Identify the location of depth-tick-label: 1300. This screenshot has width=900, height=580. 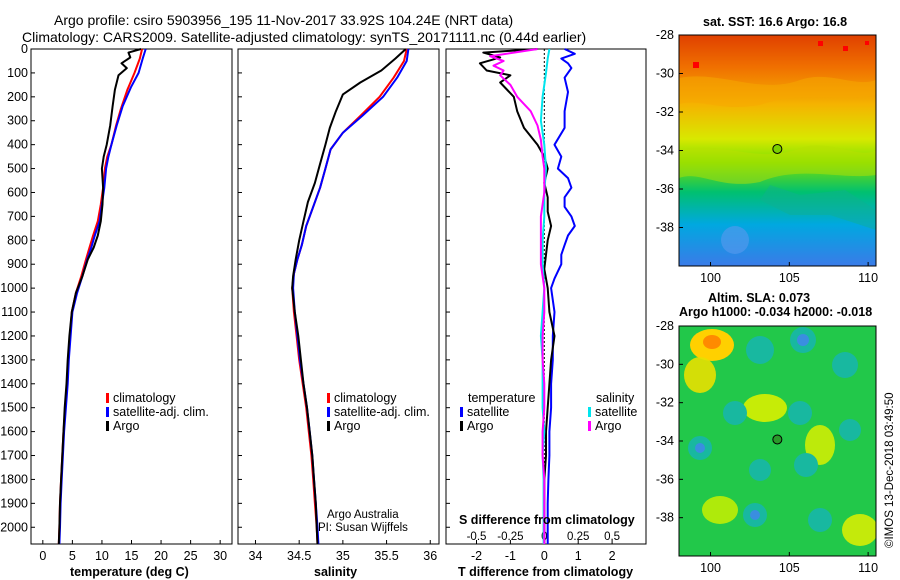
(14, 360).